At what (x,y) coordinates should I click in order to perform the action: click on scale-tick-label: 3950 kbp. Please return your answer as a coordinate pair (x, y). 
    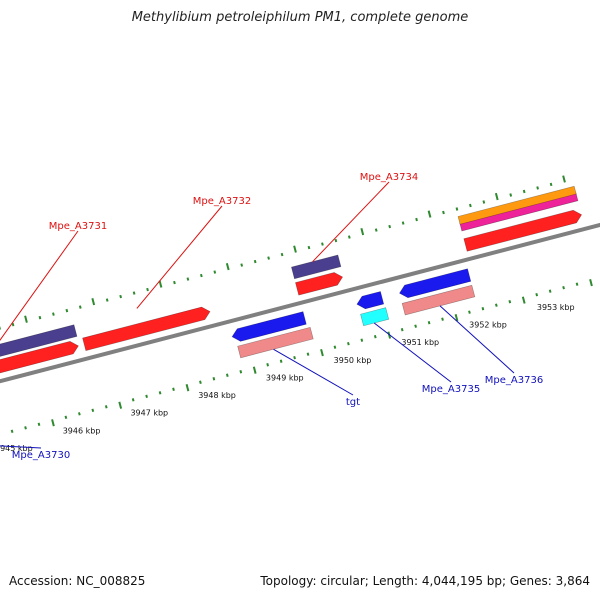
    Looking at the image, I should click on (353, 360).